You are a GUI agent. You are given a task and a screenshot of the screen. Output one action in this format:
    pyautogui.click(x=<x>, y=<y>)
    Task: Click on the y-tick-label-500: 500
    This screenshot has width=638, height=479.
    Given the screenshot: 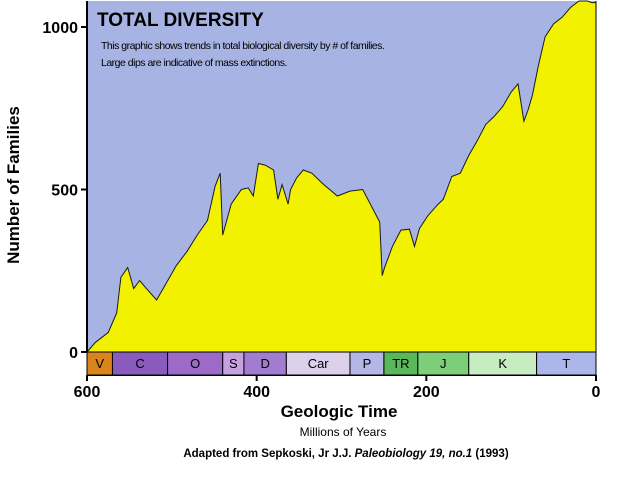 What is the action you would take?
    pyautogui.click(x=64, y=191)
    